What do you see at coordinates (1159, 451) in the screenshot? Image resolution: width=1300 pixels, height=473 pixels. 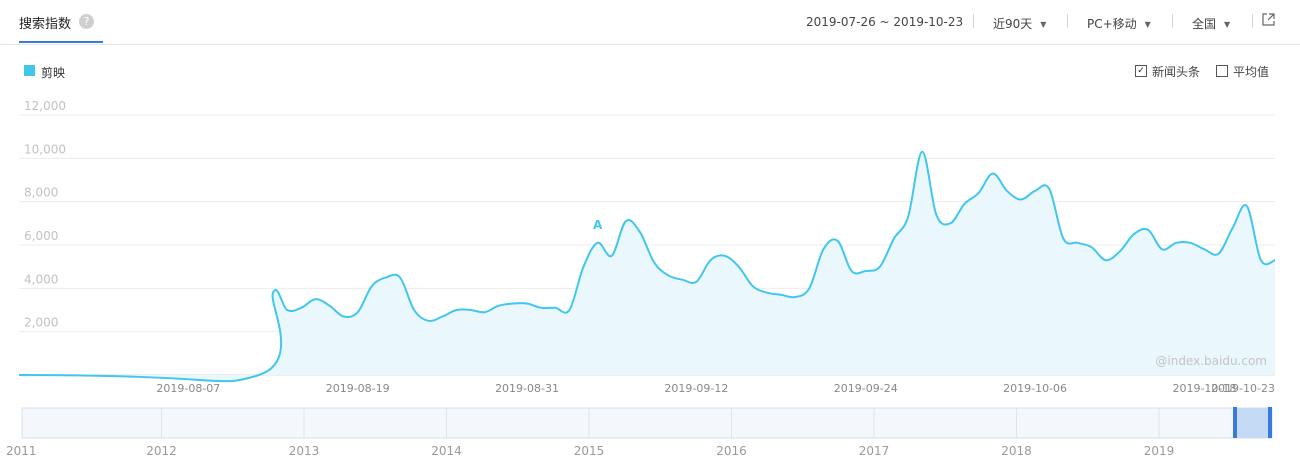 I see `timeline-year-label: 2019` at bounding box center [1159, 451].